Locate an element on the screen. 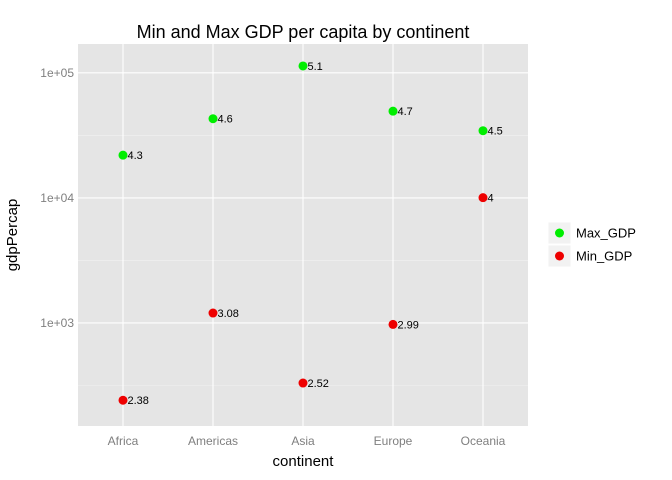  y-tick-label: 1e+04 is located at coordinates (57, 198).